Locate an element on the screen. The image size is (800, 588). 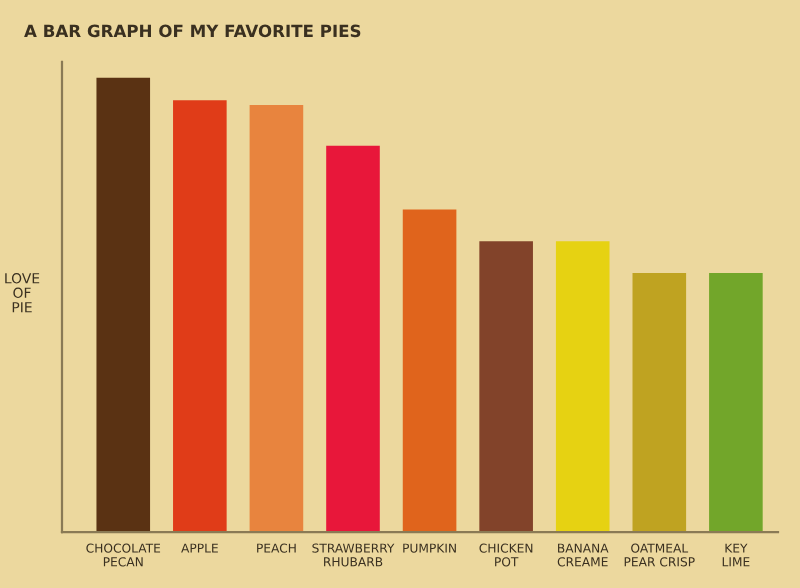
chart-title: A BAR GRAPH OF MY FAVORITE PIES is located at coordinates (192, 31).